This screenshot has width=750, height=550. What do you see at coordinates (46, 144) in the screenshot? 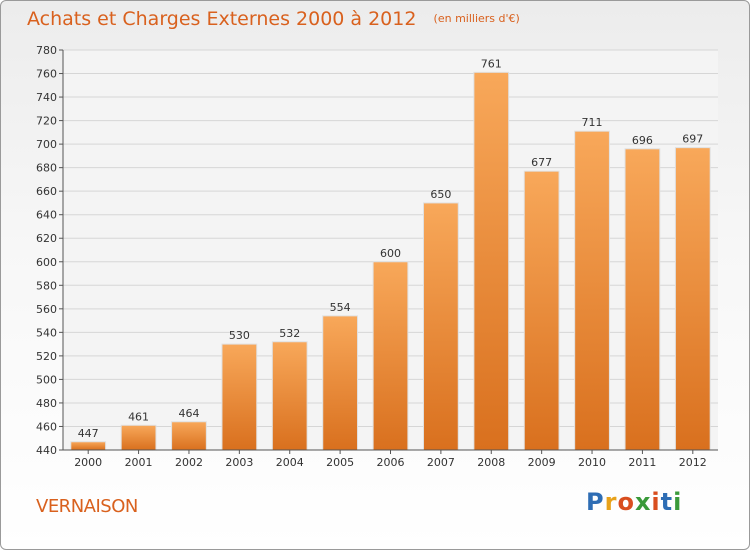
I see `y-tick-label: 700` at bounding box center [46, 144].